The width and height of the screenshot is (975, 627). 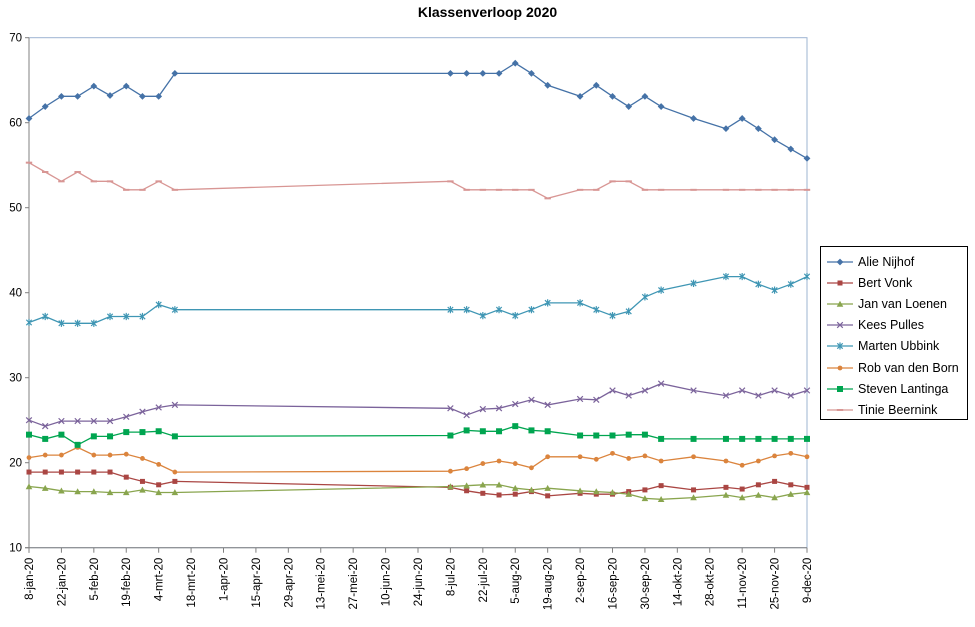 What do you see at coordinates (160, 579) in the screenshot?
I see `x-axis-tick-label: 4-mrt-20` at bounding box center [160, 579].